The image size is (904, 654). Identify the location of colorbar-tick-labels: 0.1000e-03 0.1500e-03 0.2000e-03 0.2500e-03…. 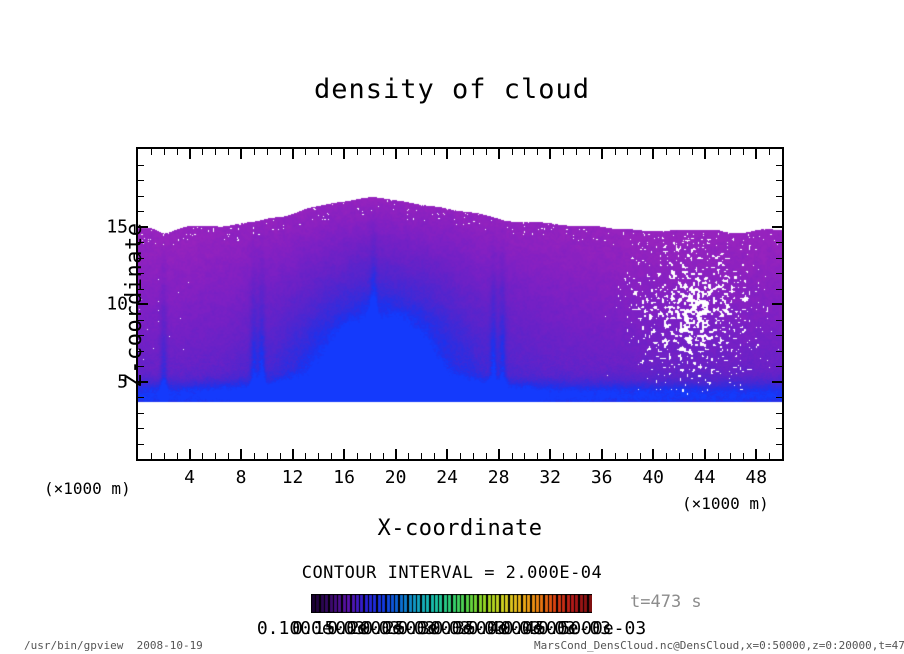
(452, 629).